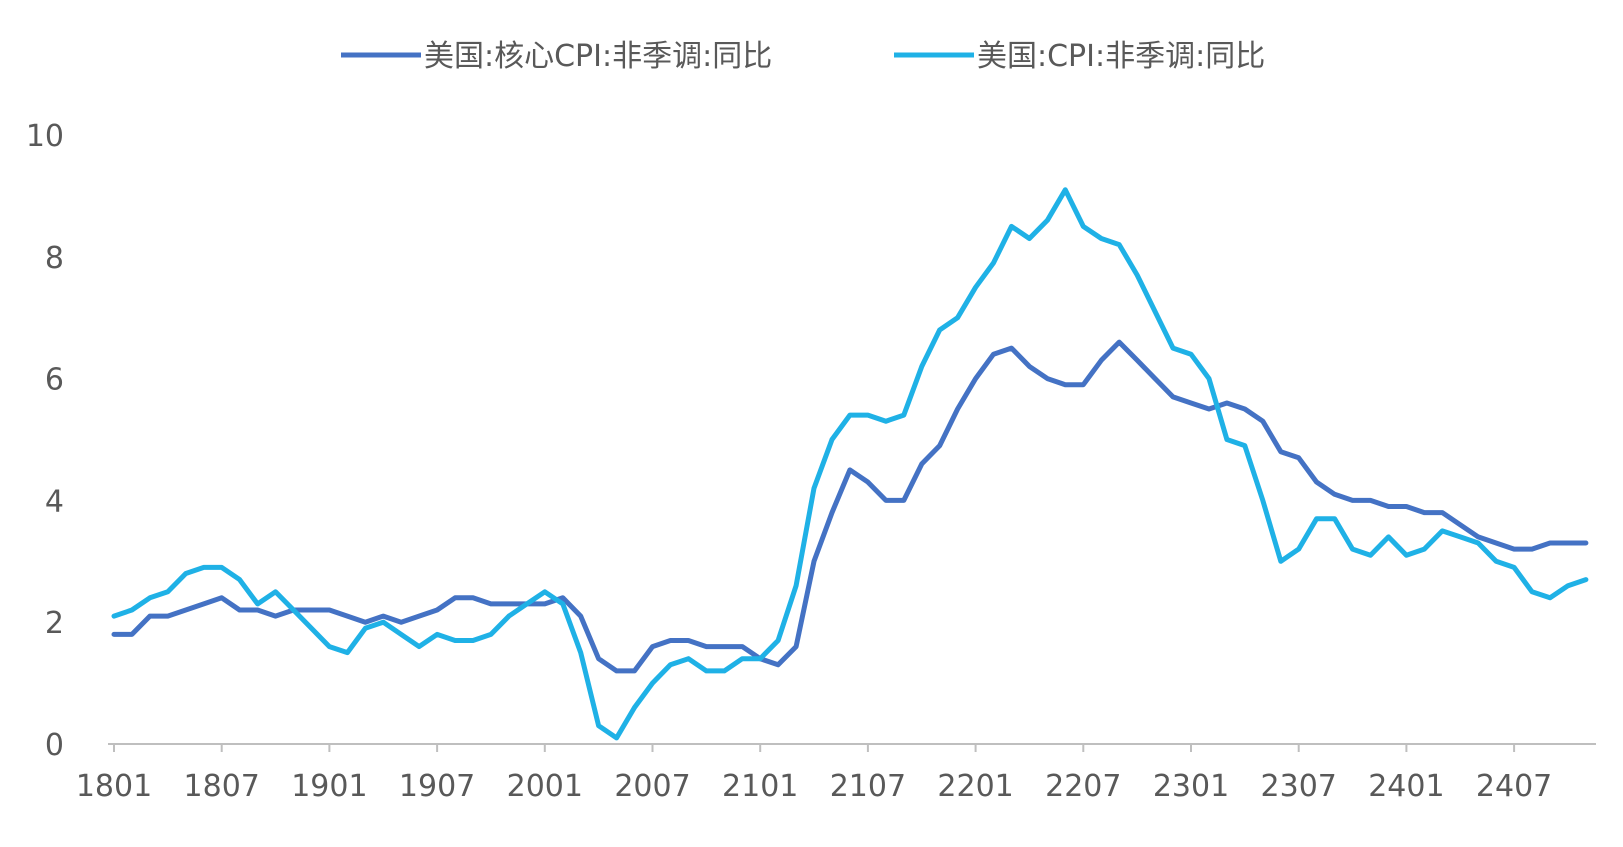  I want to click on x-tick-label: 1801, so click(114, 786).